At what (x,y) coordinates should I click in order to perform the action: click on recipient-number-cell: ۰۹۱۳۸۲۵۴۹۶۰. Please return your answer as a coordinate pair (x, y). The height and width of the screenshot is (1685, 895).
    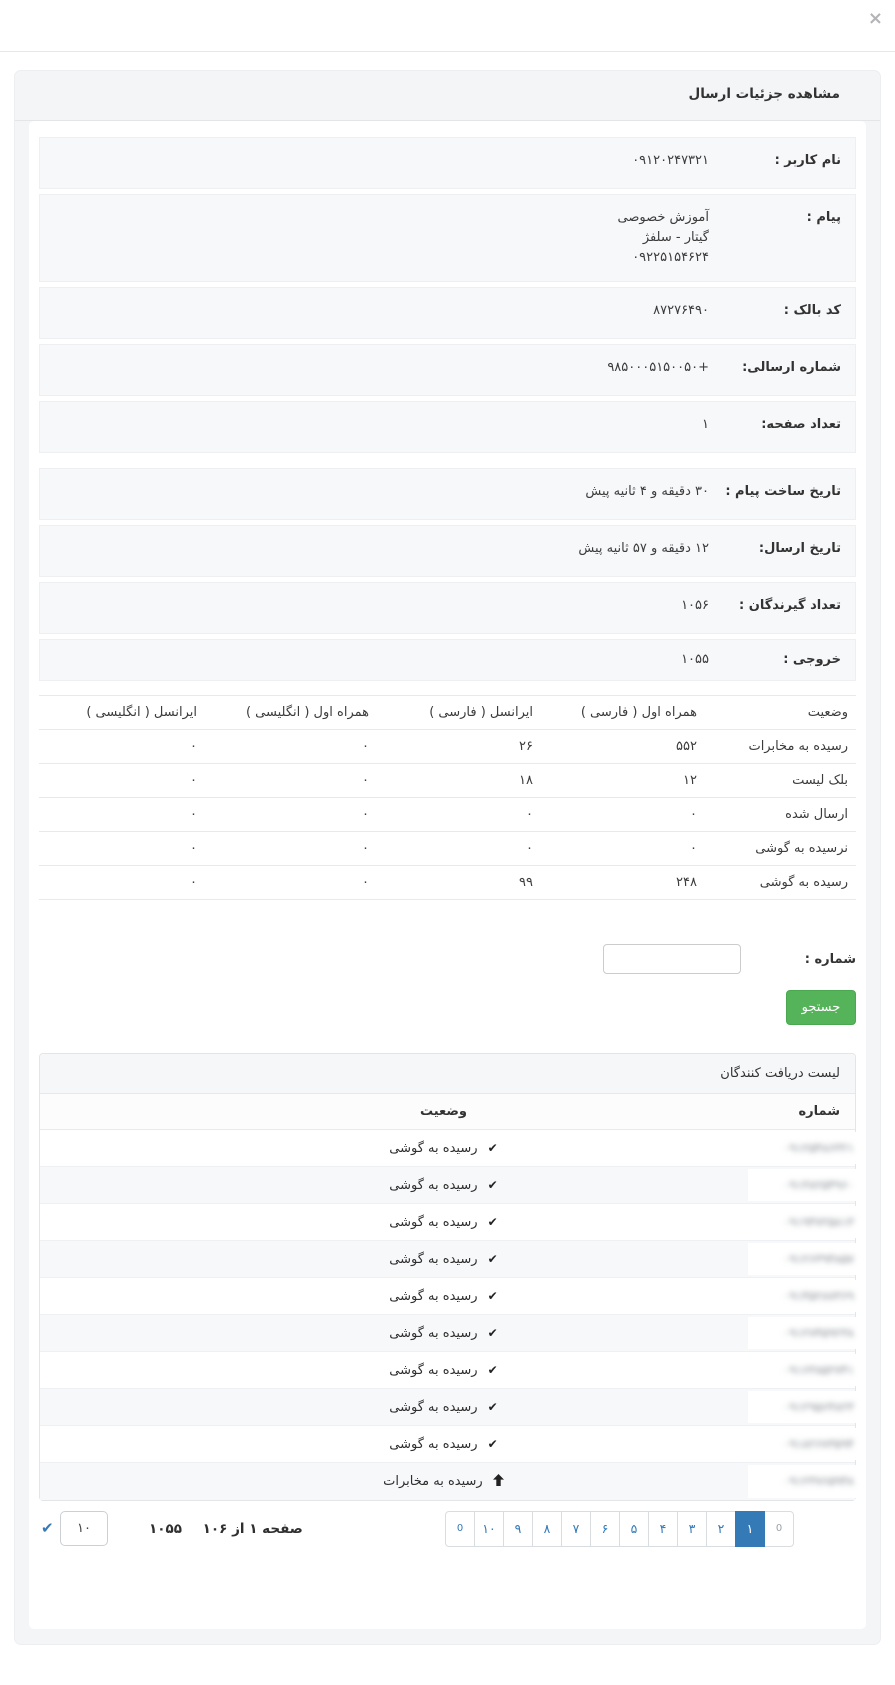
    Looking at the image, I should click on (778, 1185).